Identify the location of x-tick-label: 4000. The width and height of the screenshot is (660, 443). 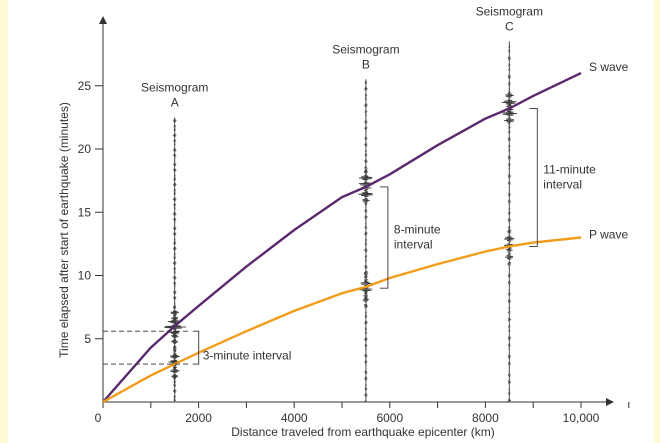
(294, 418).